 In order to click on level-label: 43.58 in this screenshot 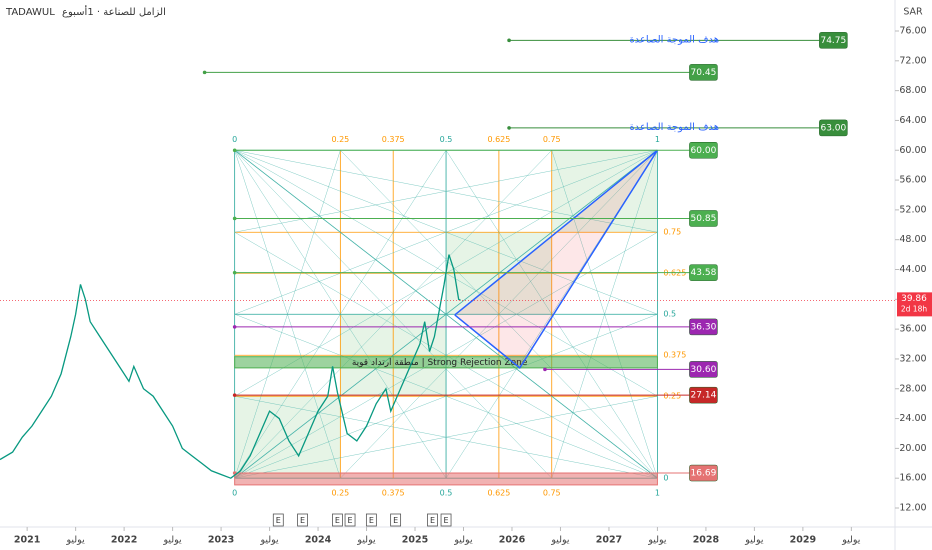, I will do `click(704, 273)`.